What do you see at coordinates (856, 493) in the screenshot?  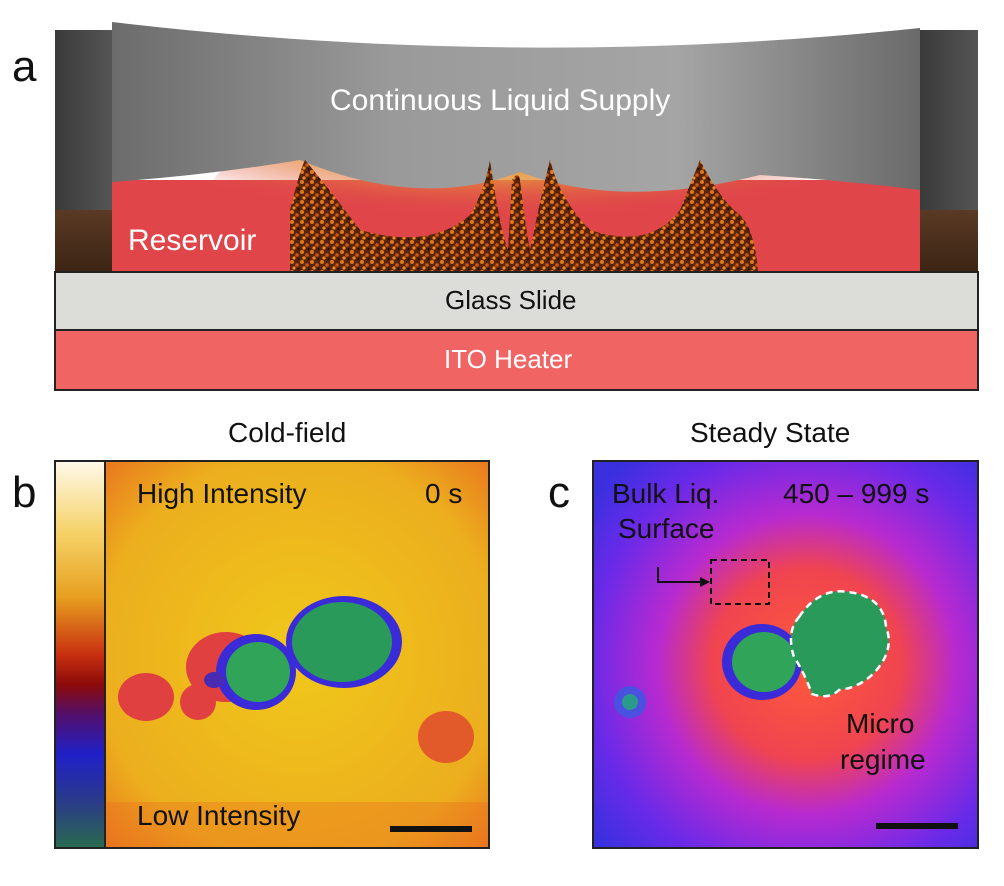 I see `panel-c-time: 450 – 999 s` at bounding box center [856, 493].